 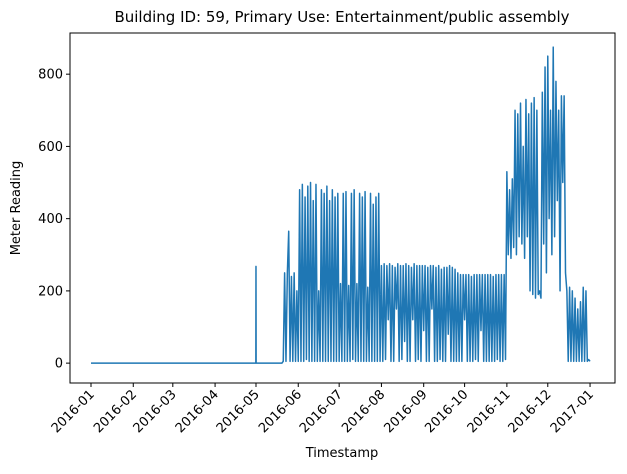 I want to click on x-tick-label: 2016-06, so click(x=280, y=411).